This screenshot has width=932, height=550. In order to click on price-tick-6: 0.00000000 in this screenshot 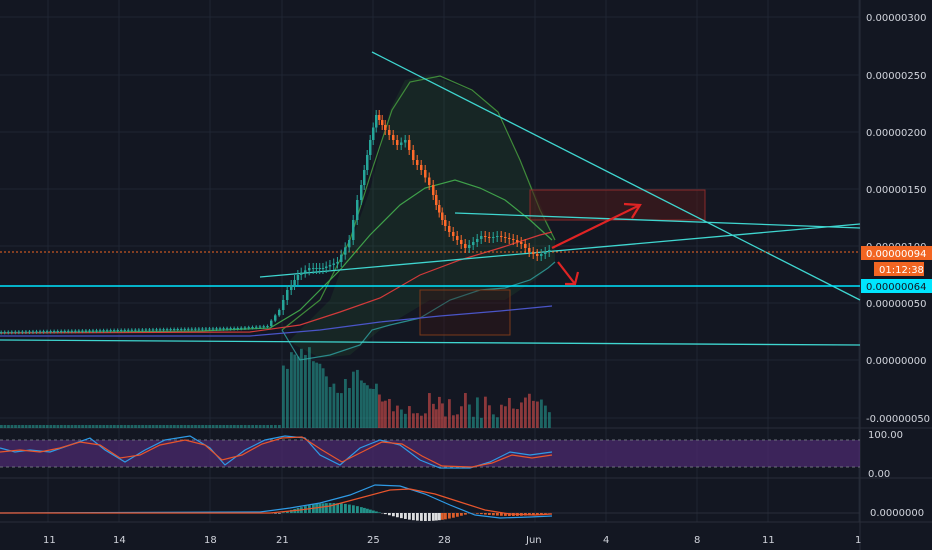, I will do `click(896, 361)`.